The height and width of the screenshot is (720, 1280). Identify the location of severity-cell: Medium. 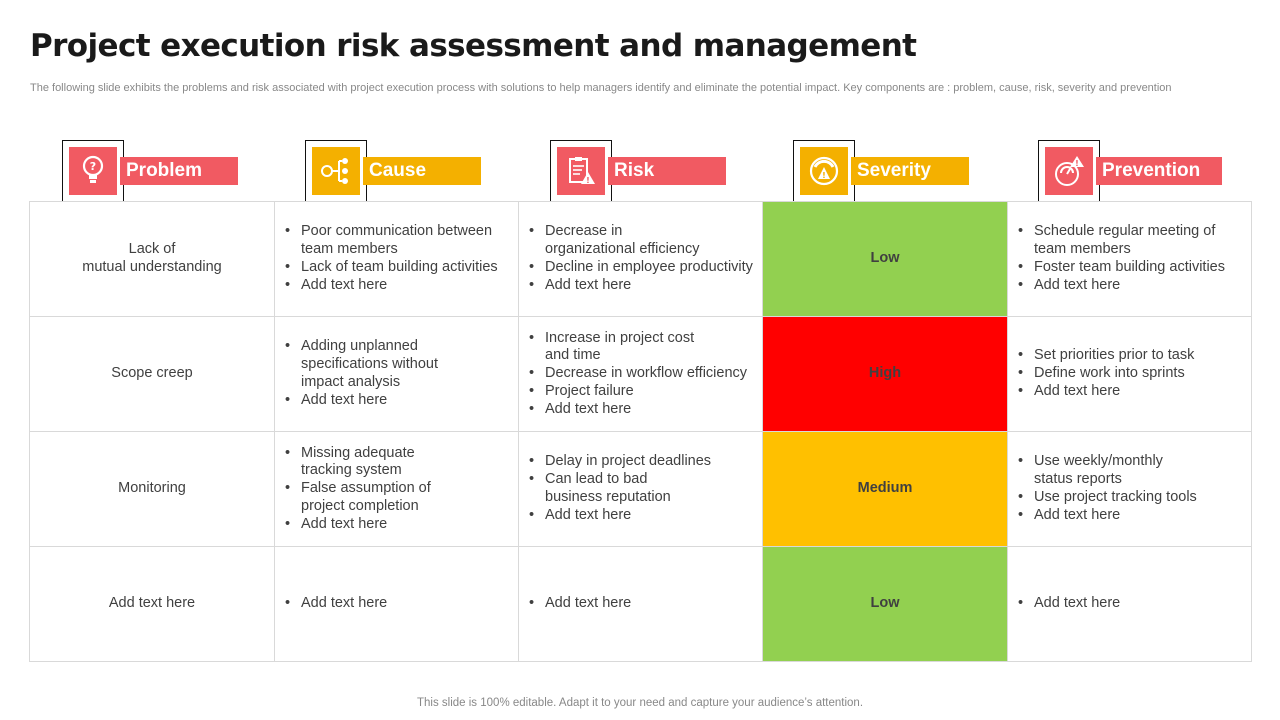
(885, 489).